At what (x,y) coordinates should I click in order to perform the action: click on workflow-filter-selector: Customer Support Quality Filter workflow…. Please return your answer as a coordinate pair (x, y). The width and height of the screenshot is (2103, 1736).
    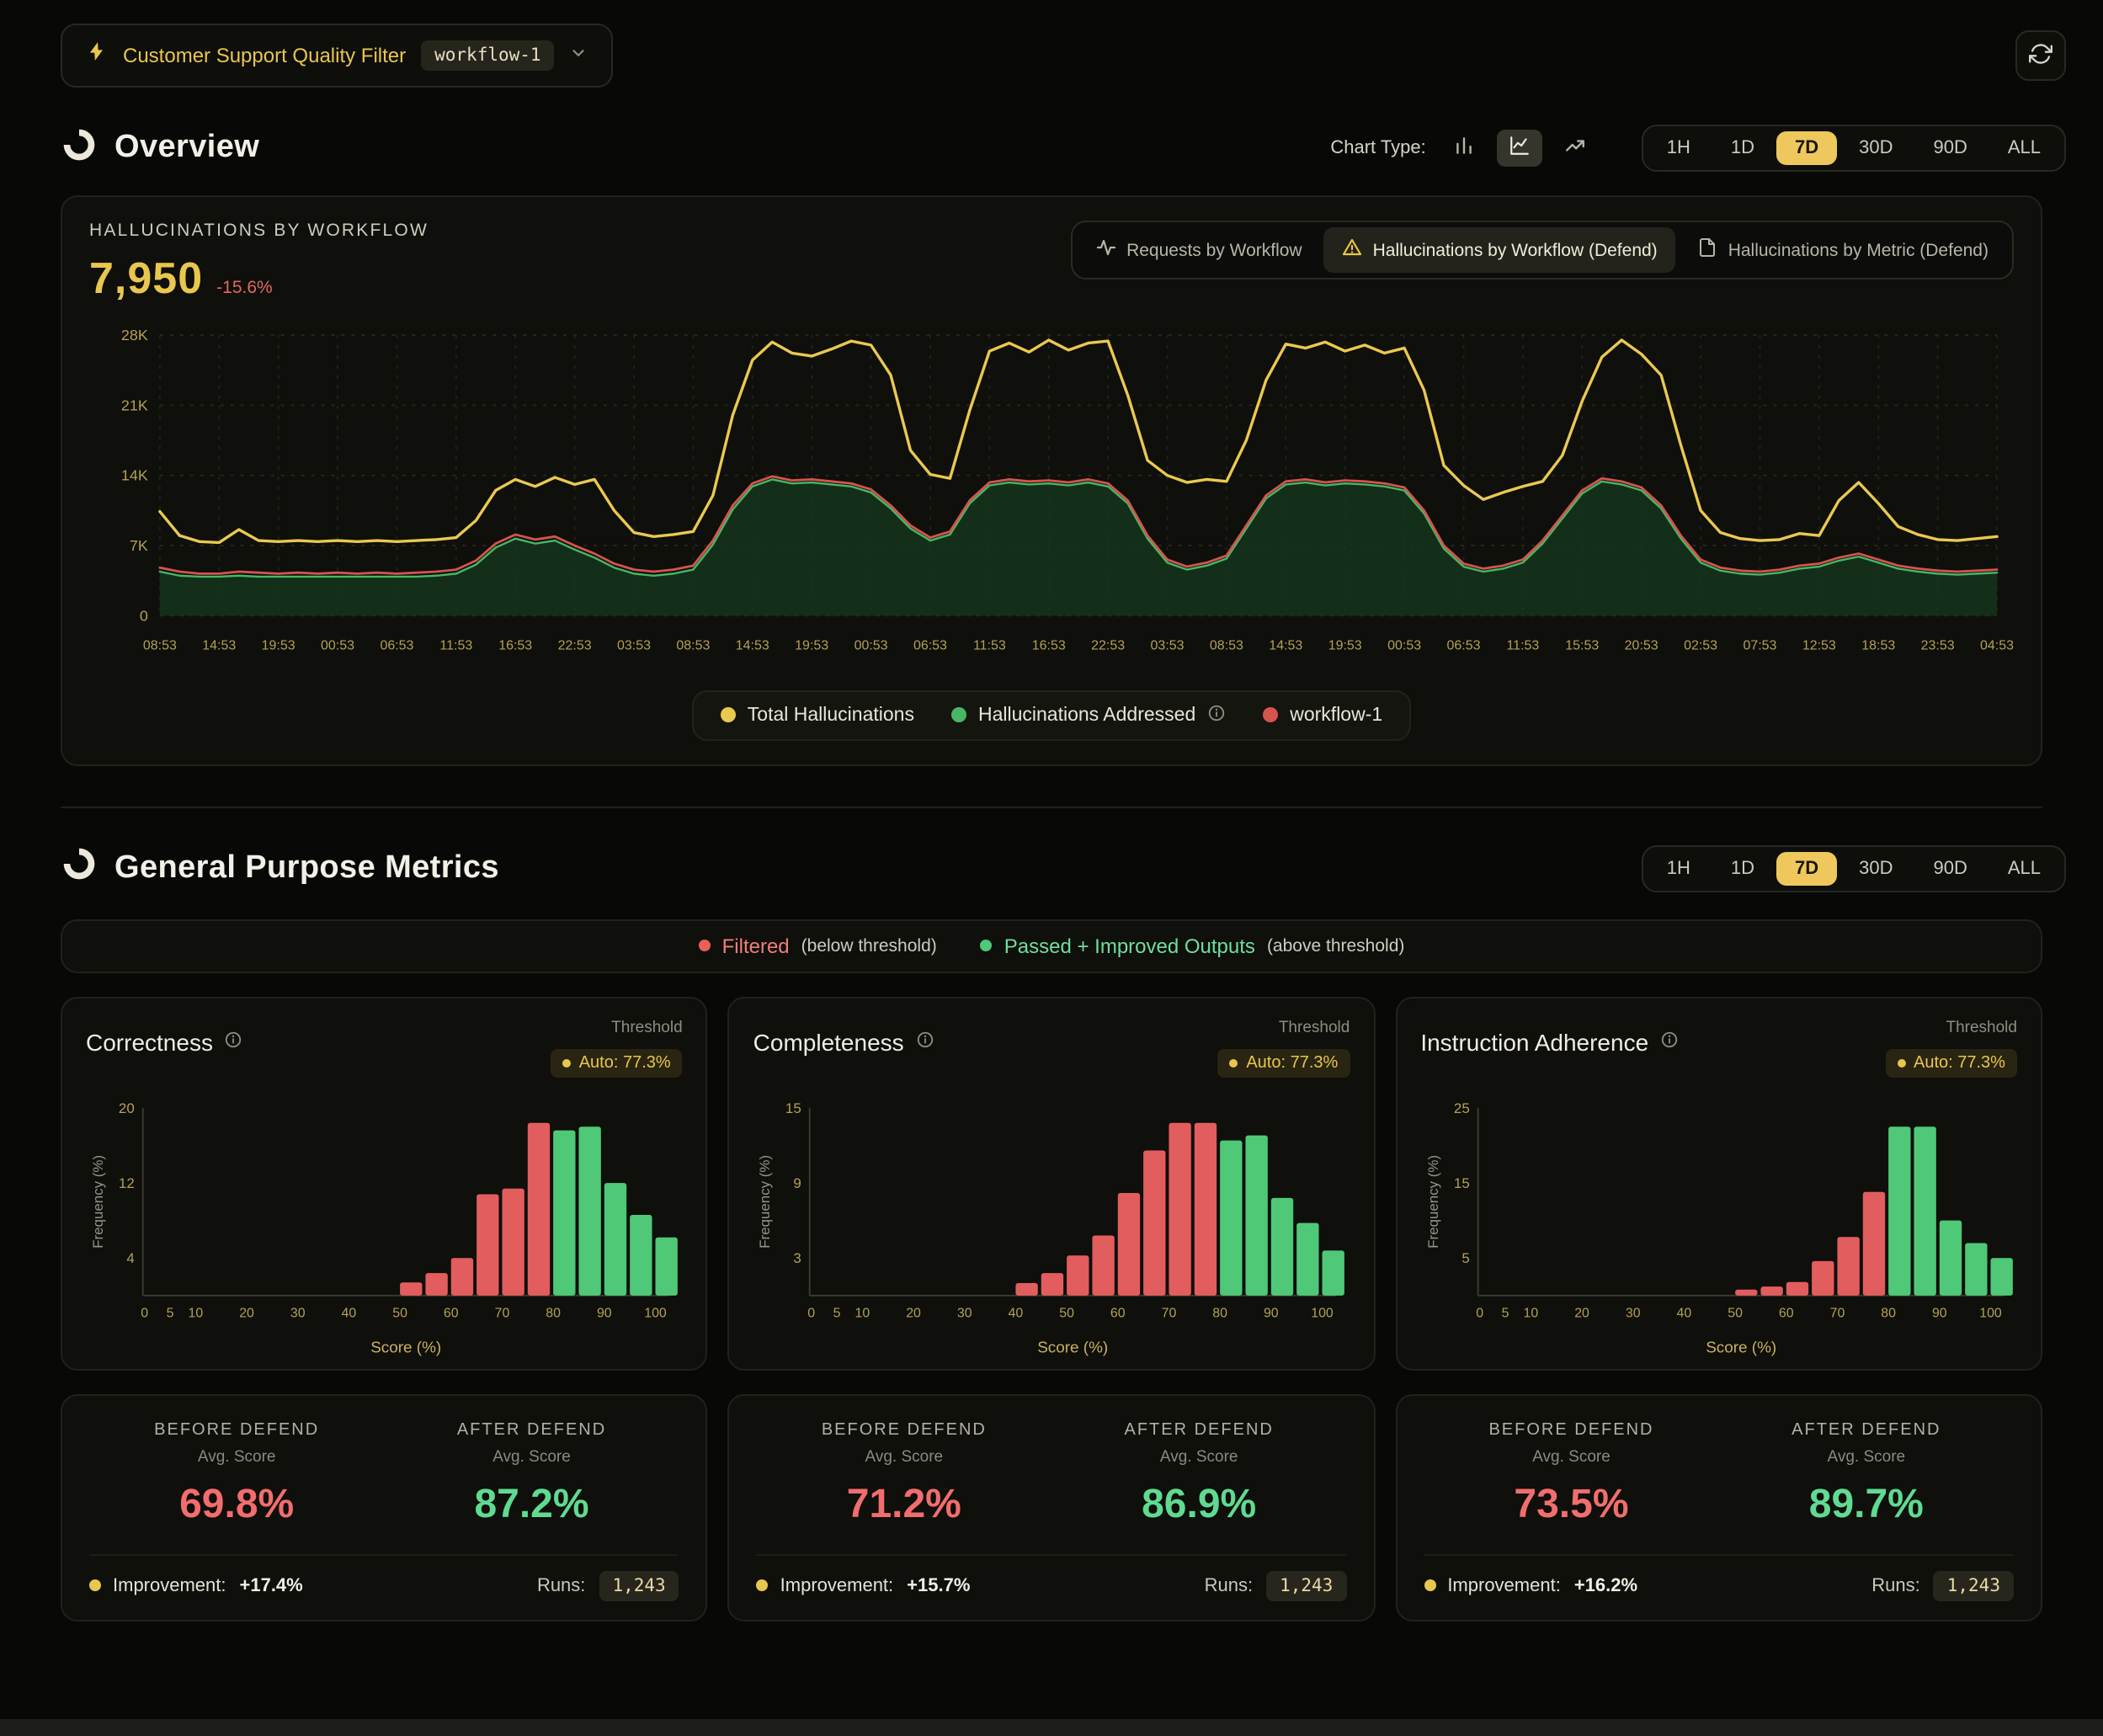
    Looking at the image, I should click on (337, 56).